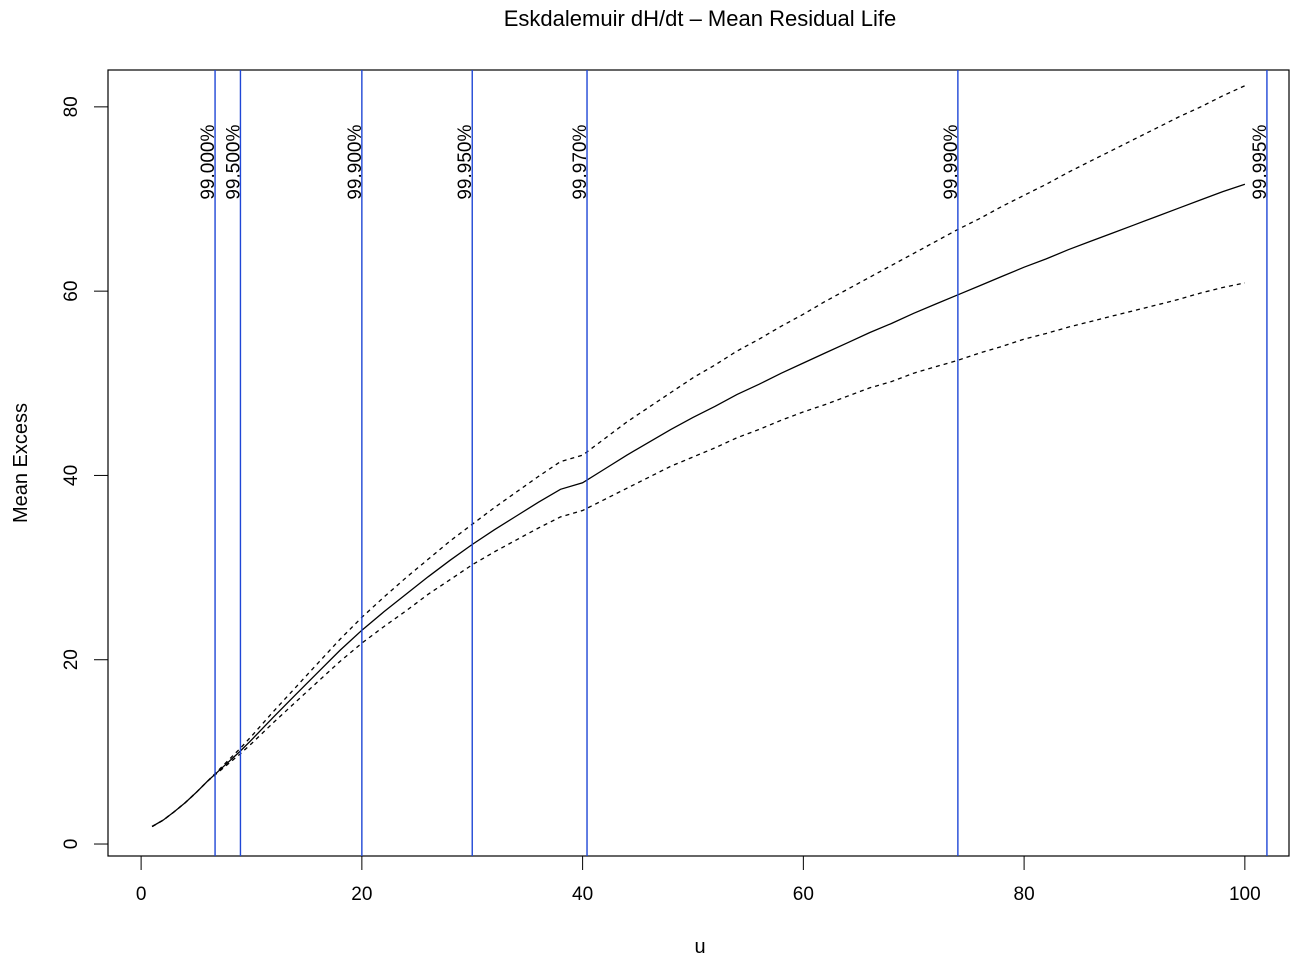 This screenshot has width=1290, height=958. Describe the element at coordinates (803, 894) in the screenshot. I see `x-tick-label: 60` at that location.